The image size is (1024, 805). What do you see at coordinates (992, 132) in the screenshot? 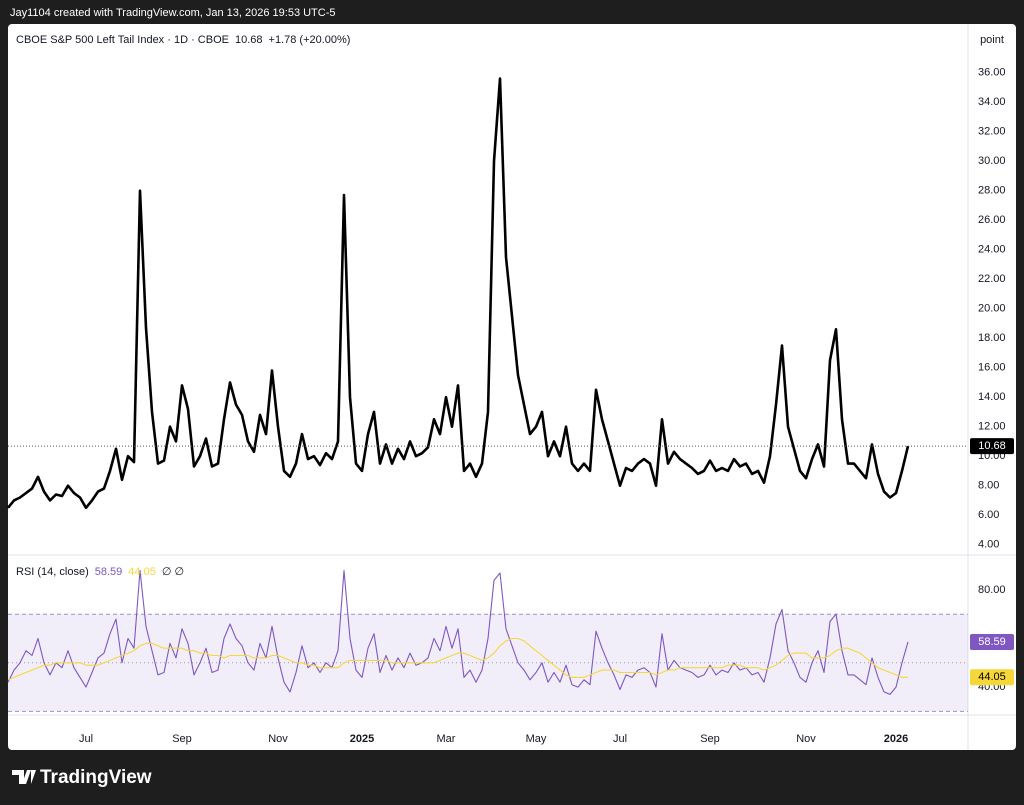
I see `y-tick-label: 32.00` at bounding box center [992, 132].